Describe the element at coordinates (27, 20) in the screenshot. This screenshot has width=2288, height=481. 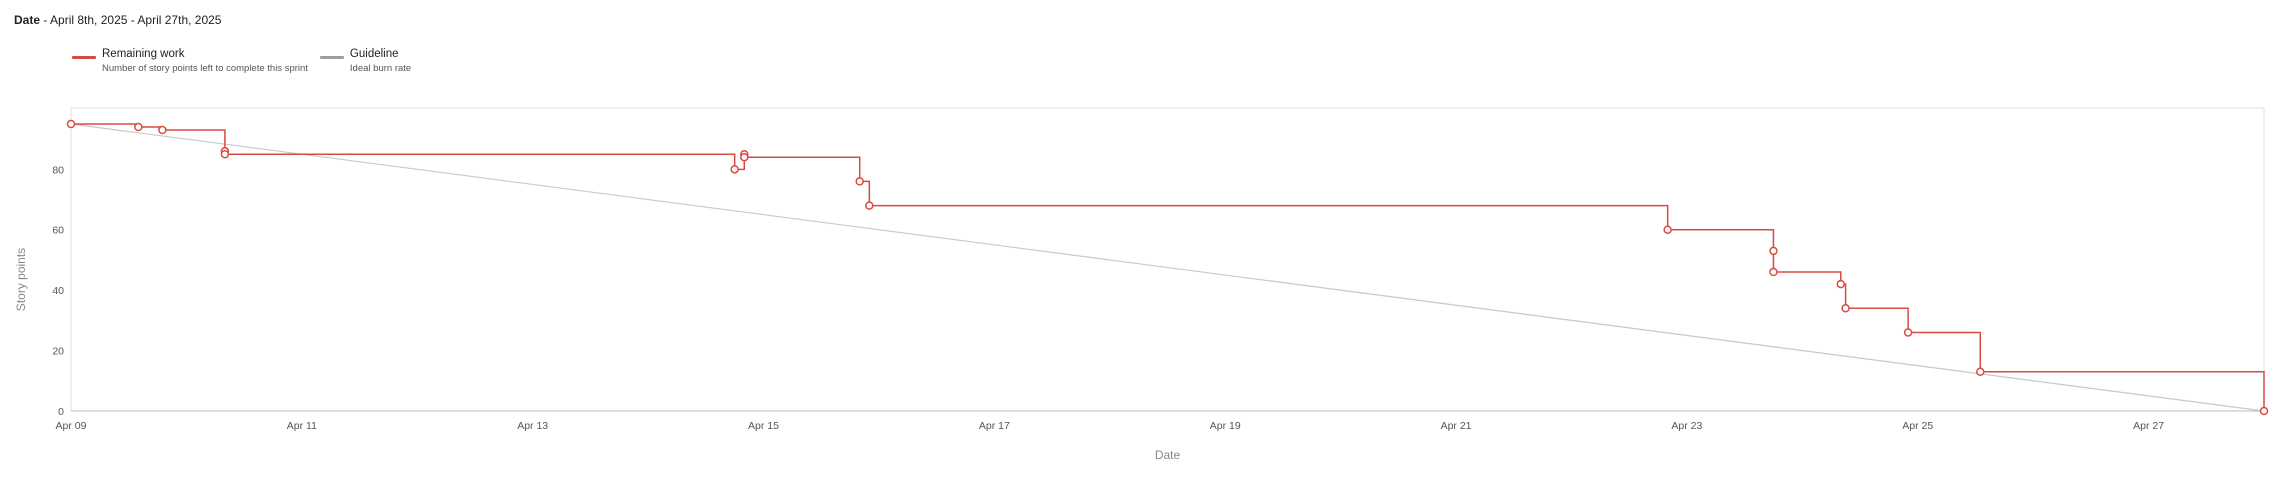
I see `date-label: Date` at that location.